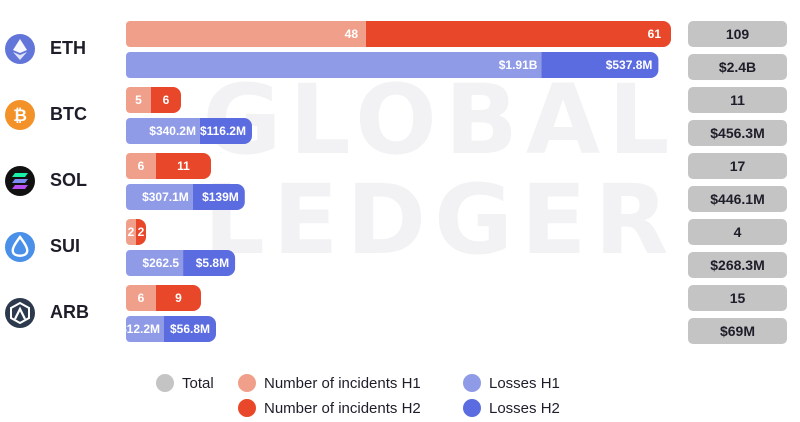  Describe the element at coordinates (198, 383) in the screenshot. I see `legend-label-total: Total` at that location.